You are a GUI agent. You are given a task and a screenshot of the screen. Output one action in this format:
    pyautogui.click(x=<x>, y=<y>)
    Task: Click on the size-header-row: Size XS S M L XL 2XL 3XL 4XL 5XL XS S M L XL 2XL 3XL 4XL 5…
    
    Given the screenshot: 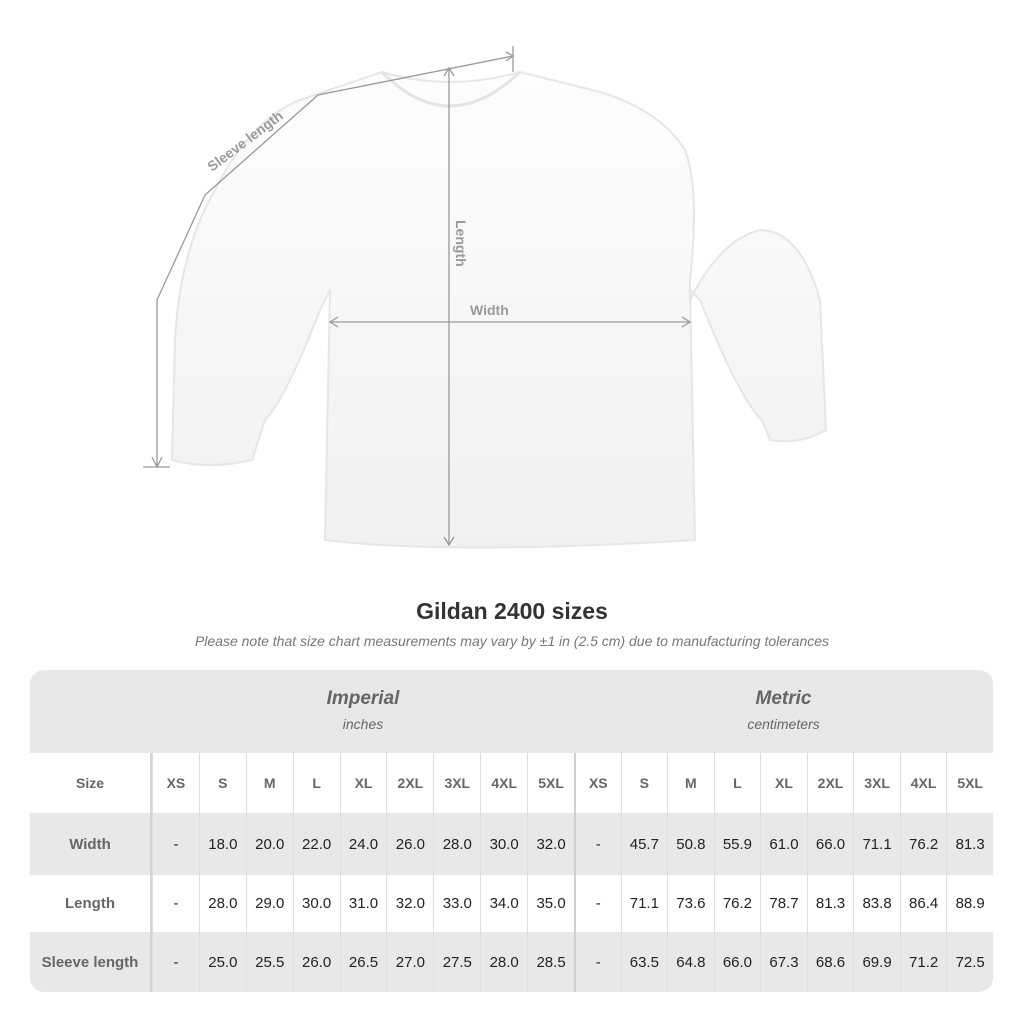 What is the action you would take?
    pyautogui.click(x=511, y=783)
    